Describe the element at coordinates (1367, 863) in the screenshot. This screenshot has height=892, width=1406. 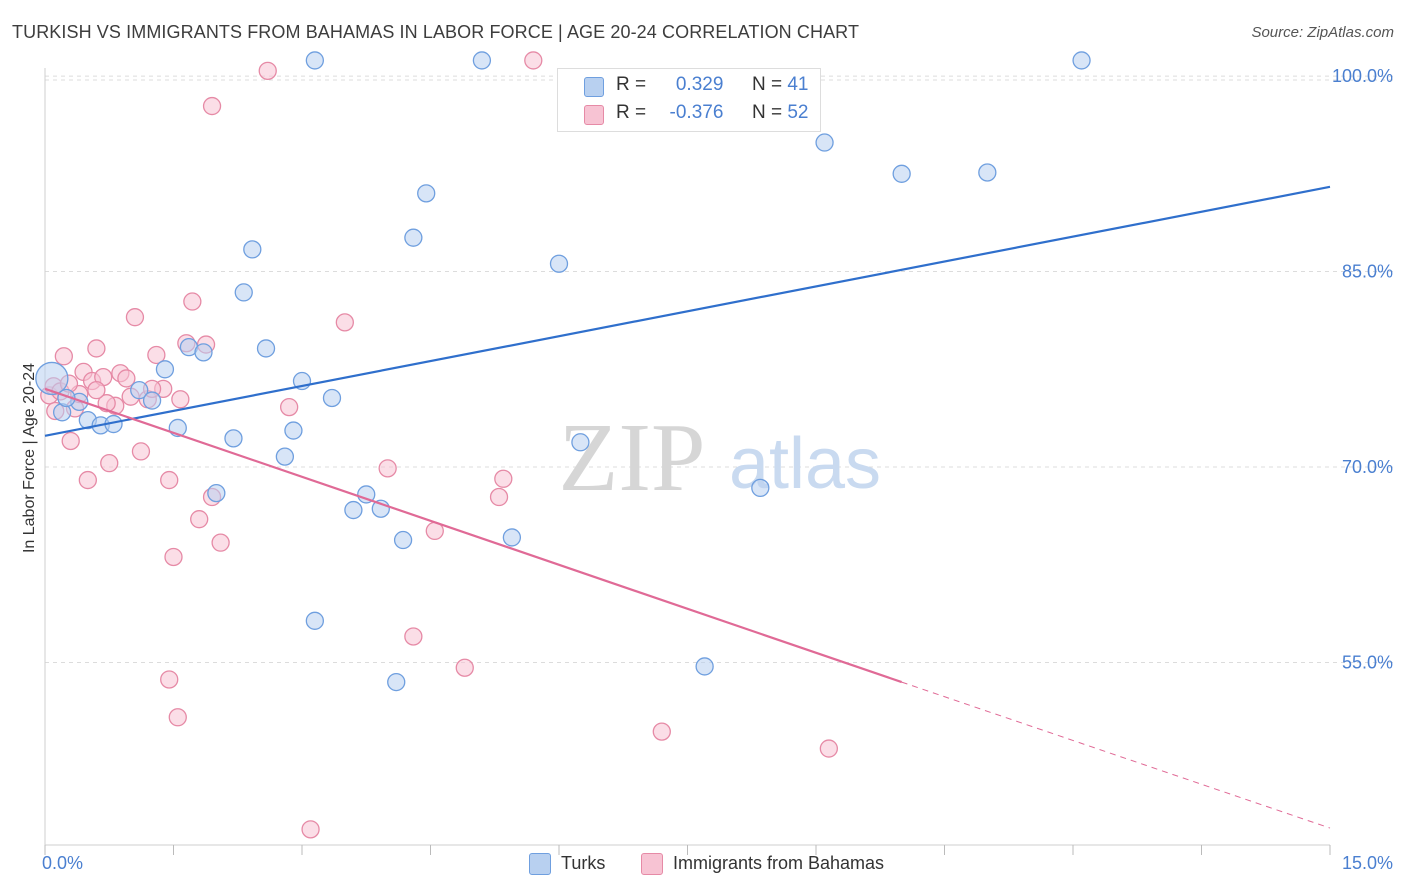
I see `x-tick-label: 15.0%` at that location.